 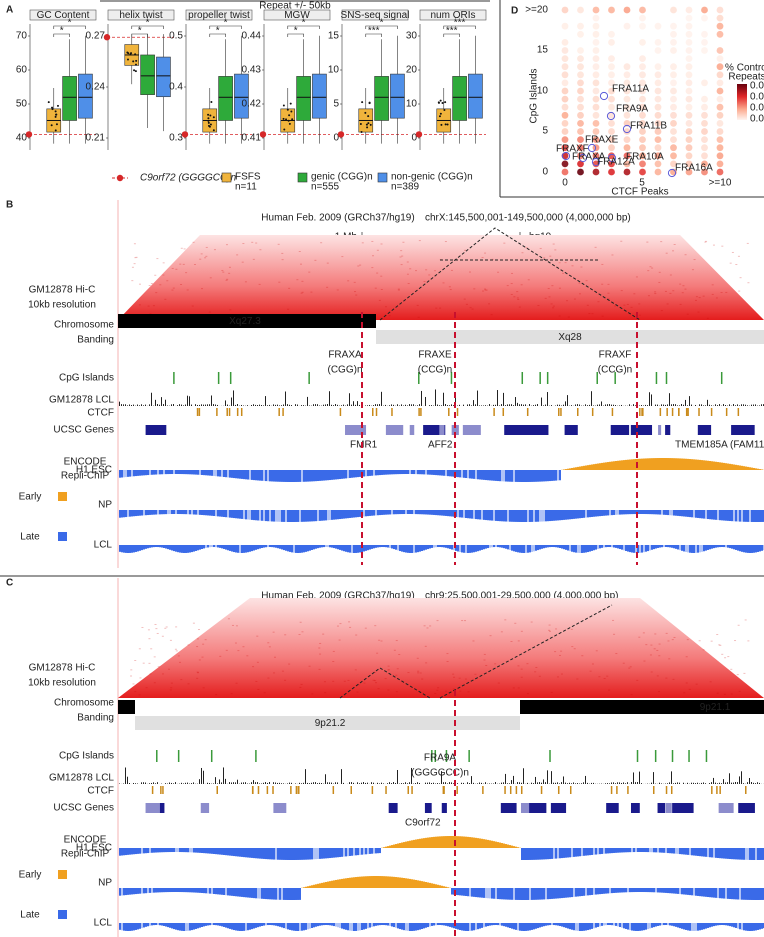 I want to click on label: Human Feb. 2009 (GRCh37/hg19), so click(x=337, y=218).